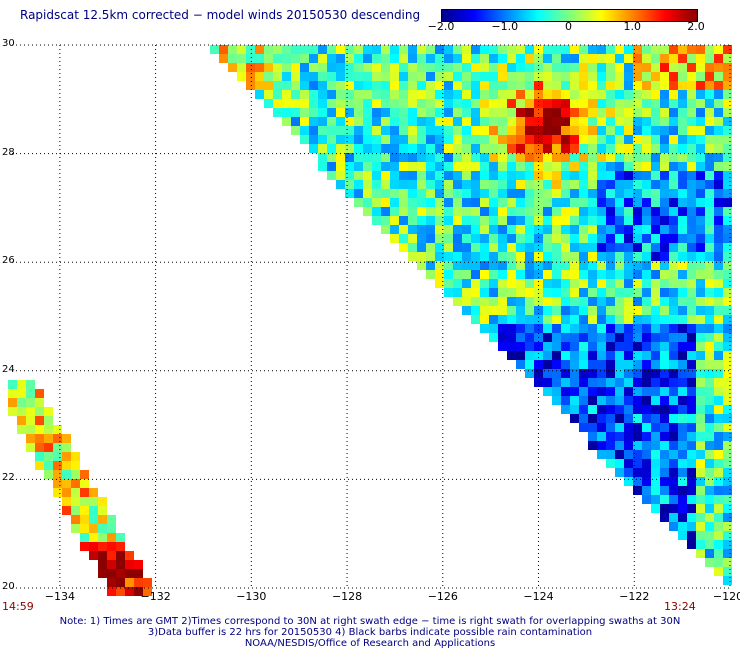 The height and width of the screenshot is (650, 740). What do you see at coordinates (18, 606) in the screenshot?
I see `left-time-label: 14:59` at bounding box center [18, 606].